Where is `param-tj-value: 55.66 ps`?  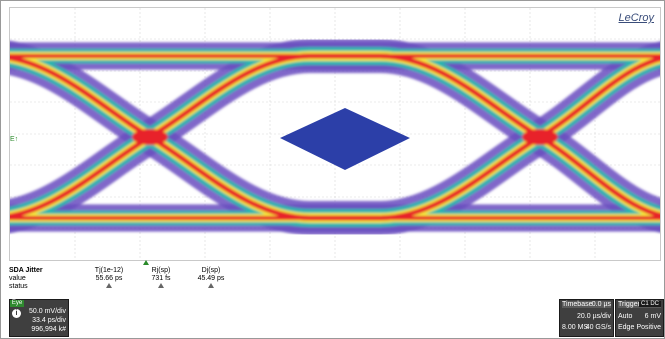 param-tj-value: 55.66 ps is located at coordinates (109, 278).